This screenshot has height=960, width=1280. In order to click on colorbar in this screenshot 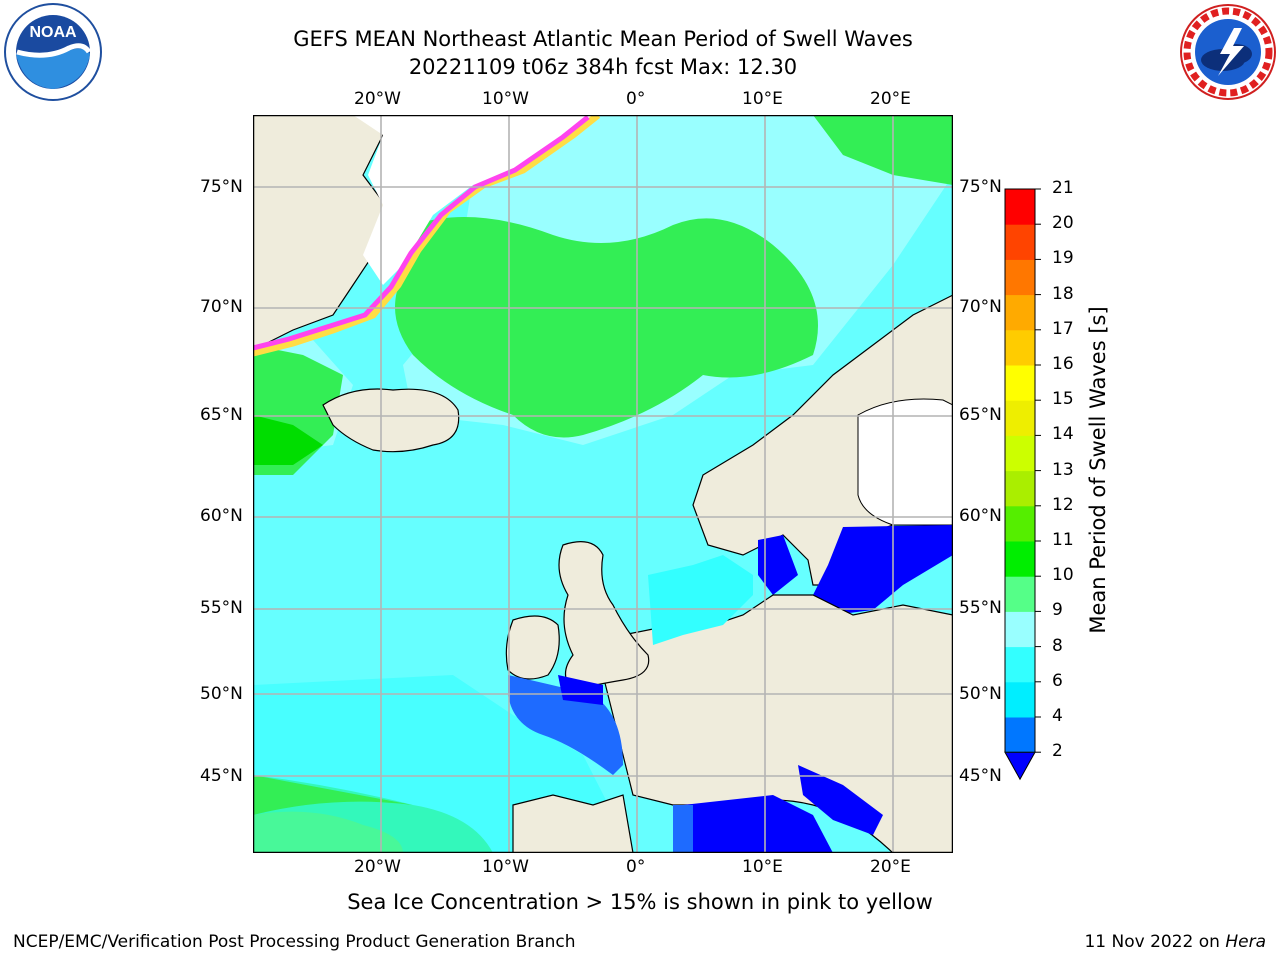, I will do `click(1022, 484)`.